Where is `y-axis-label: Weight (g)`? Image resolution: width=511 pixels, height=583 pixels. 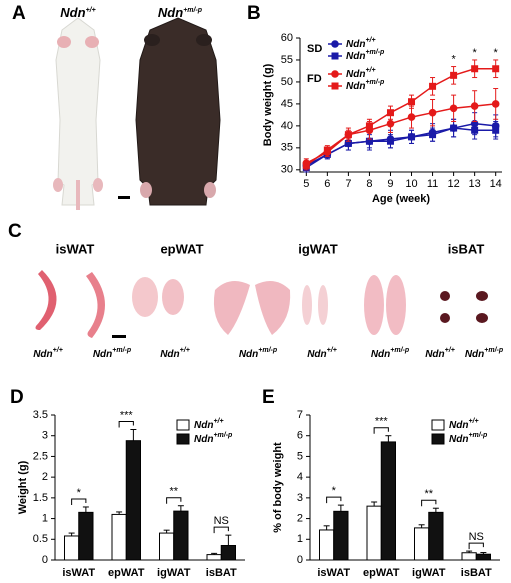 y-axis-label: Weight (g) is located at coordinates (23, 487).